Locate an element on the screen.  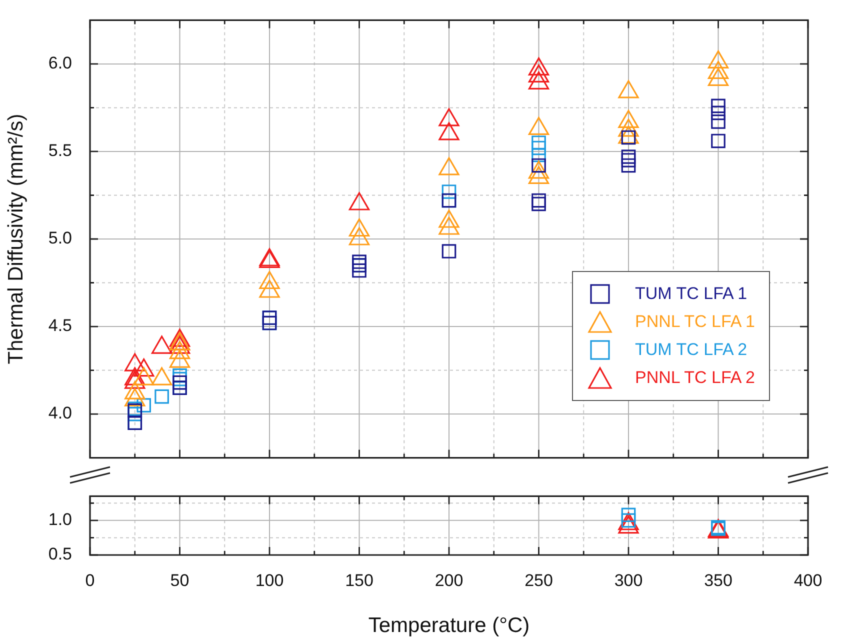
legend-label: PNNL TC LFA 2 is located at coordinates (695, 378).